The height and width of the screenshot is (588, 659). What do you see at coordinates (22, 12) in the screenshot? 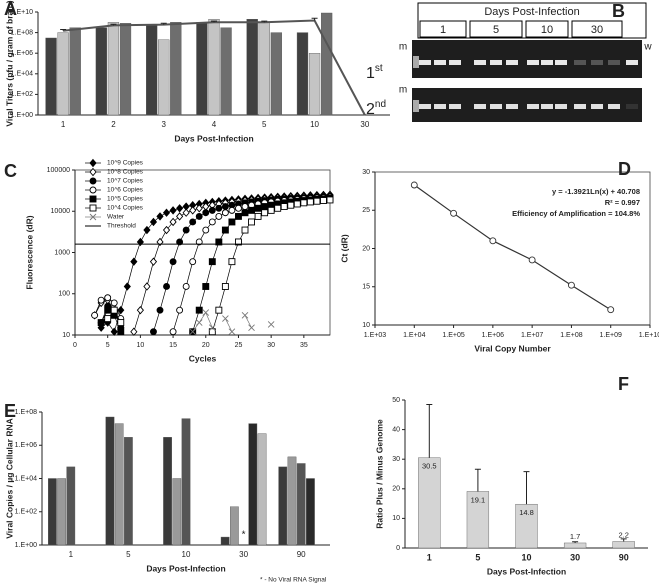
I see `y-tick-label: 1.E+10` at bounding box center [22, 12].